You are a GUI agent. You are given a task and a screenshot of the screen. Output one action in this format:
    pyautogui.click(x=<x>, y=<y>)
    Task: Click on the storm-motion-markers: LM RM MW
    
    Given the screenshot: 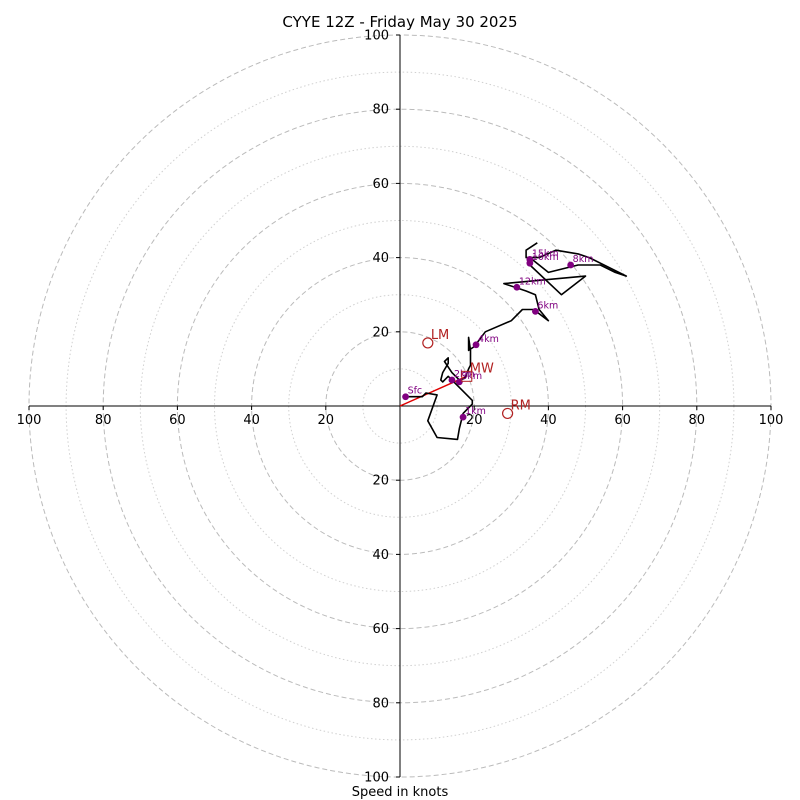 What is the action you would take?
    pyautogui.click(x=476, y=374)
    